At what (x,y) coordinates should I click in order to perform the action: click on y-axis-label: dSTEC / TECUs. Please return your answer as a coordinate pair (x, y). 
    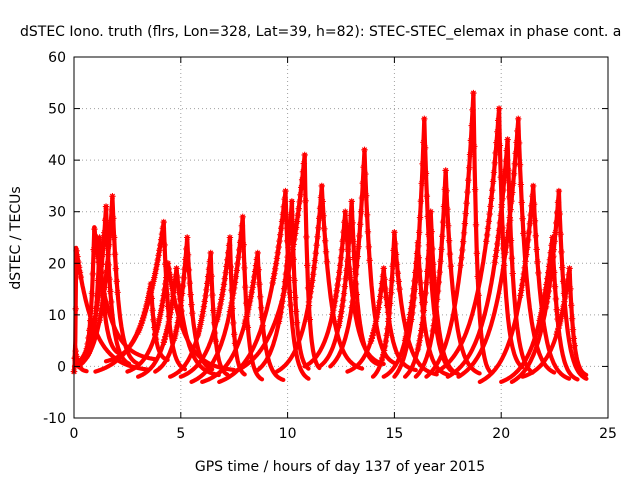
    Looking at the image, I should click on (16, 237).